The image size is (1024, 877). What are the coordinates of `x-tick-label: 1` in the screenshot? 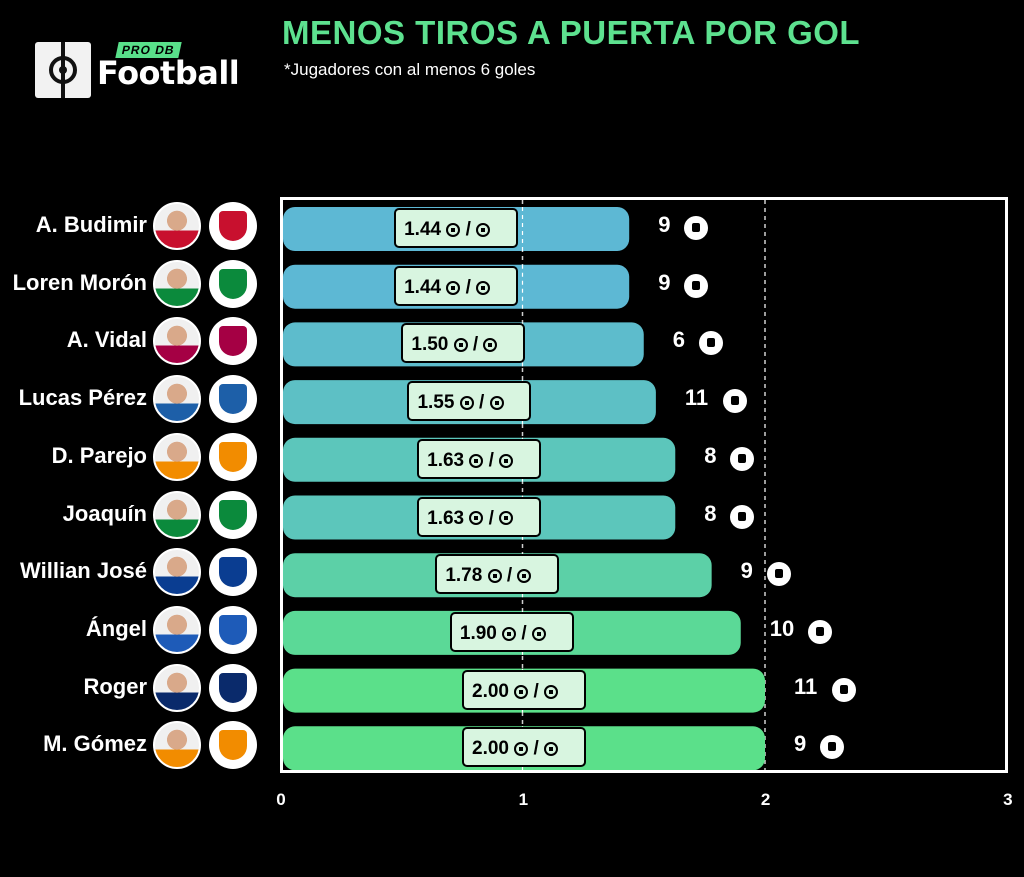 It's located at (523, 799).